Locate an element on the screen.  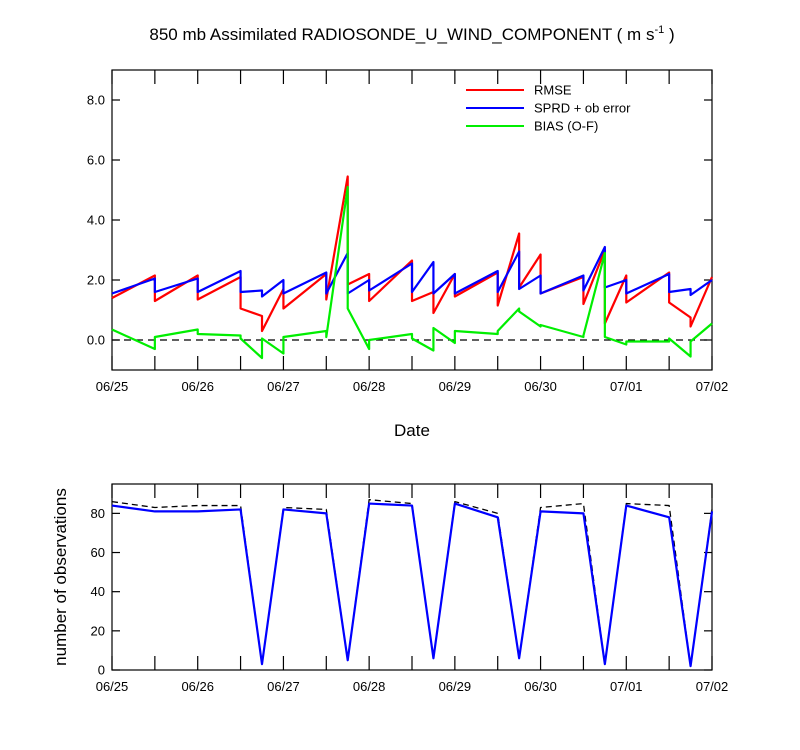
legend-label: BIAS (O-F) is located at coordinates (566, 126).